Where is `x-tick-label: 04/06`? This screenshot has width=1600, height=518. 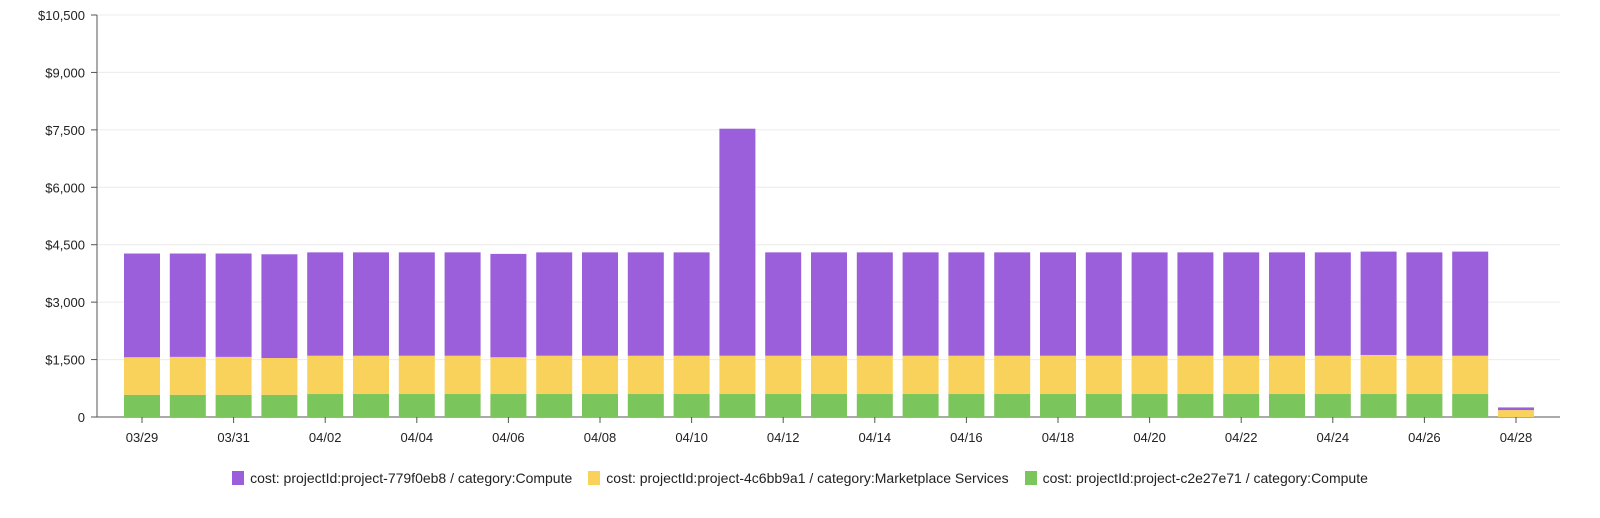
x-tick-label: 04/06 is located at coordinates (508, 437).